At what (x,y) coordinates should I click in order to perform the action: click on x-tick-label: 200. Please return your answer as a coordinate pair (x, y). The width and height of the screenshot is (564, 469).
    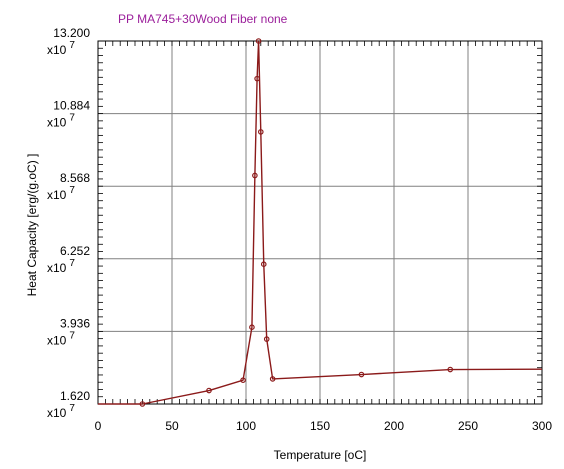
    Looking at the image, I should click on (394, 426).